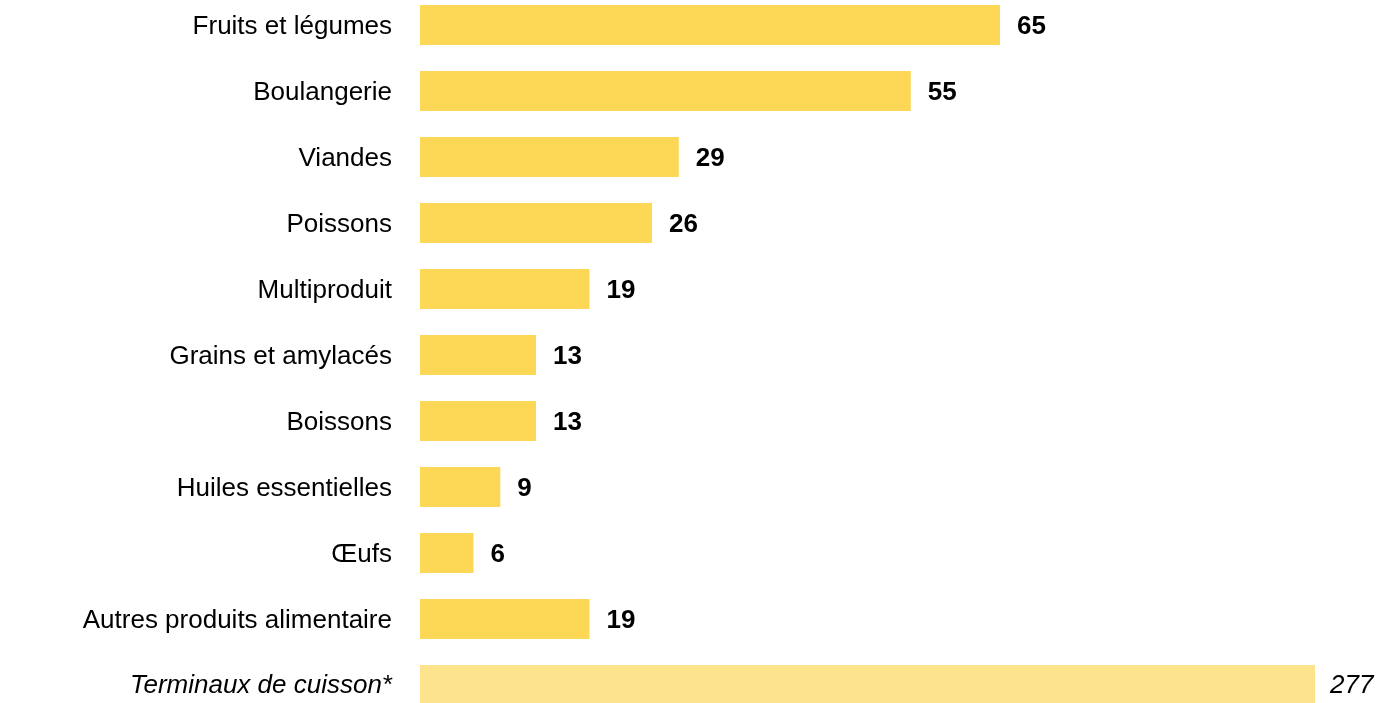  What do you see at coordinates (292, 25) in the screenshot?
I see `y-tick-label: Fruits et légumes` at bounding box center [292, 25].